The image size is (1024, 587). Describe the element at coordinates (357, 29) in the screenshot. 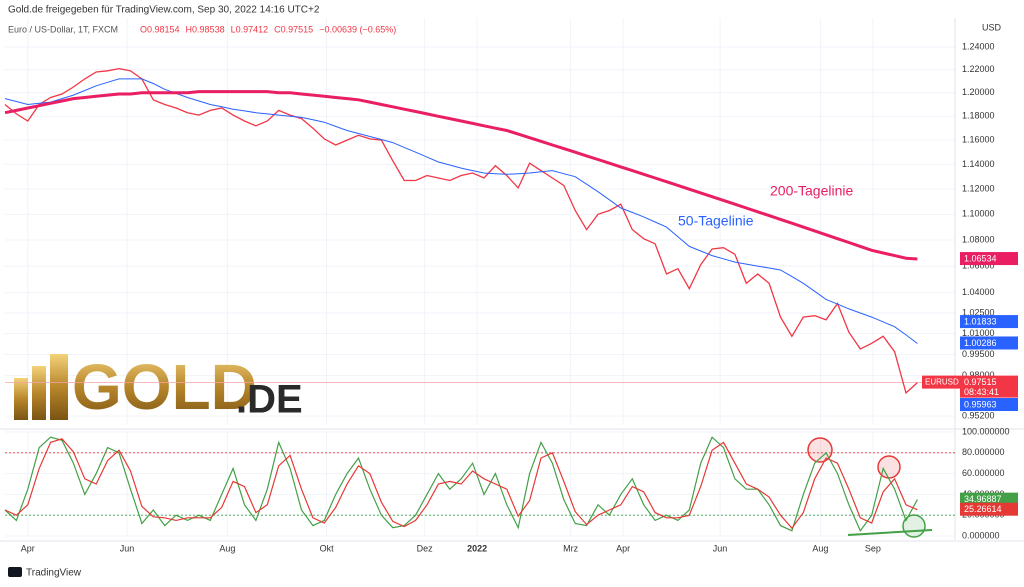

I see `ohlc-value: −0.00639 (−0.65%)` at that location.